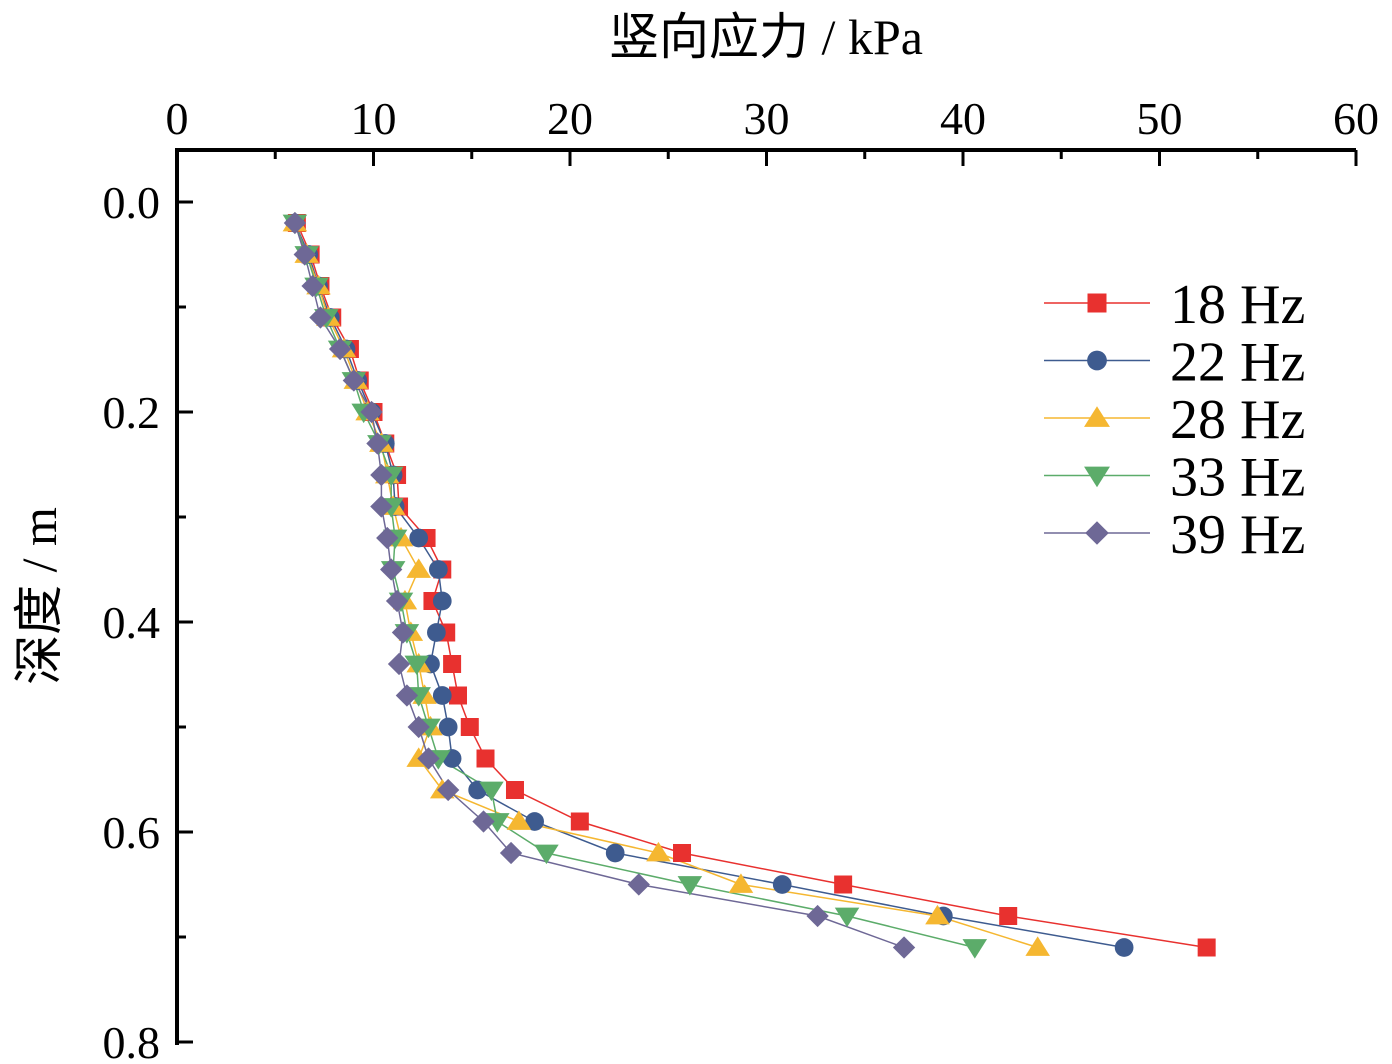 The width and height of the screenshot is (1392, 1064). Describe the element at coordinates (1160, 118) in the screenshot. I see `x-tick-label: 50` at that location.